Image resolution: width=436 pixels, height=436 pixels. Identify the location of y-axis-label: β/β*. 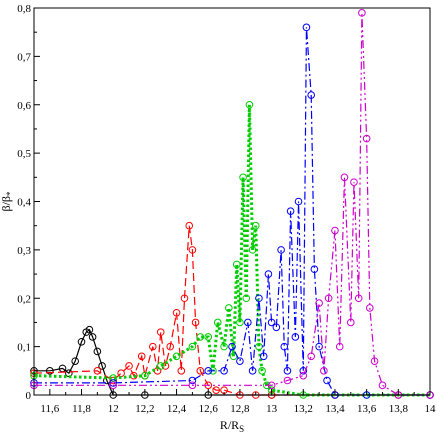
(7, 201).